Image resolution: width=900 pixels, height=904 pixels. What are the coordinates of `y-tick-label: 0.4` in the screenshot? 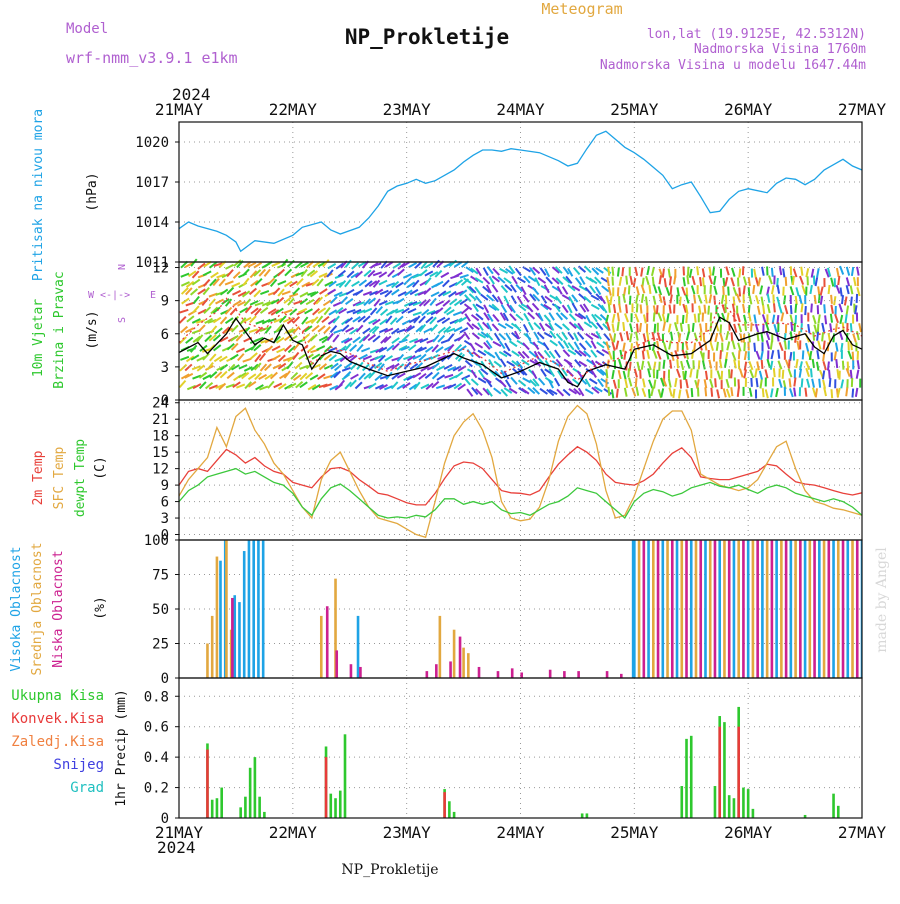 It's located at (156, 758).